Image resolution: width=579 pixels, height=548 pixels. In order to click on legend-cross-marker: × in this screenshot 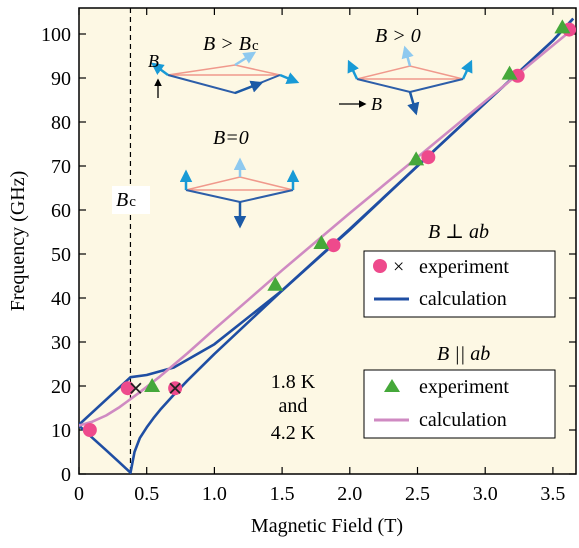, I will do `click(398, 267)`.